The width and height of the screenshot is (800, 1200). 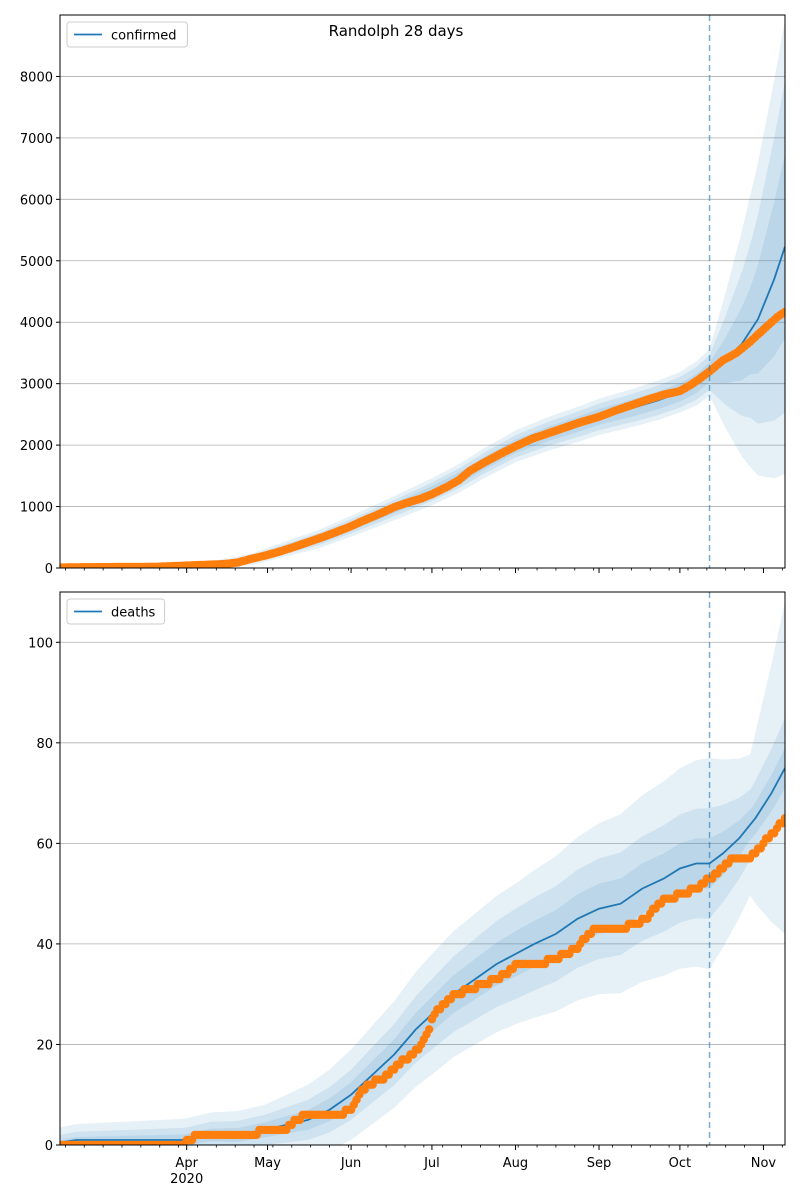 What do you see at coordinates (144, 36) in the screenshot?
I see `legend-label: confirmed` at bounding box center [144, 36].